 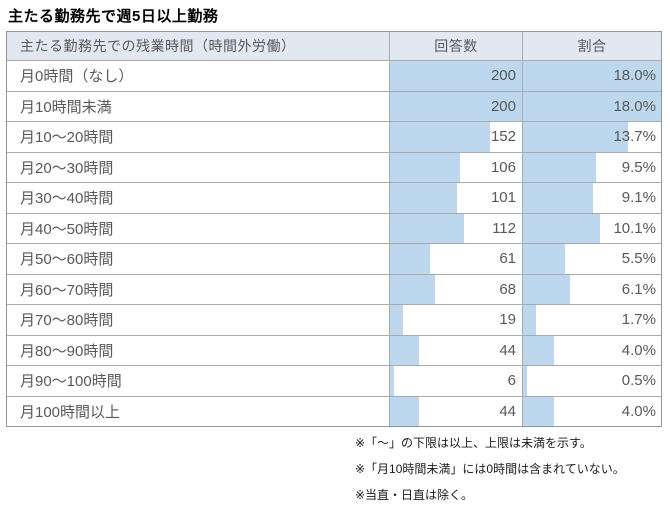 I want to click on ratio-cell: 1.7%, so click(x=592, y=320).